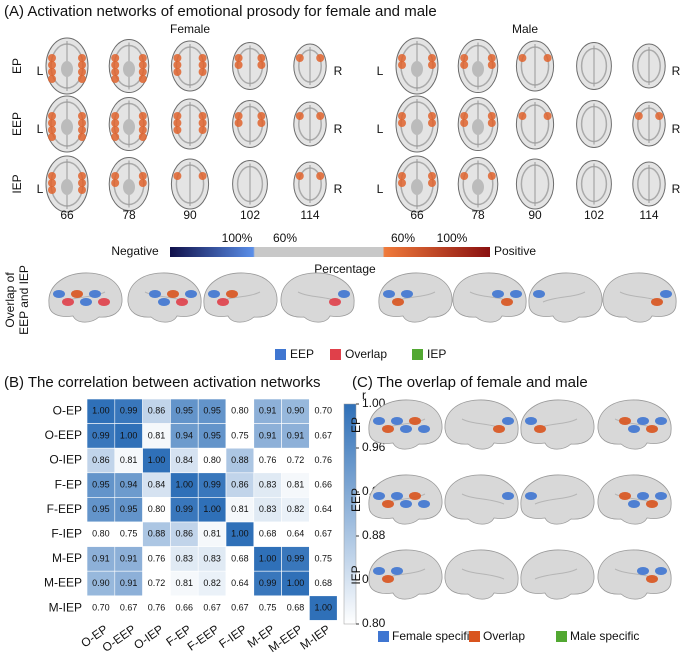  Describe the element at coordinates (66, 533) in the screenshot. I see `row-label: F-IEP` at that location.